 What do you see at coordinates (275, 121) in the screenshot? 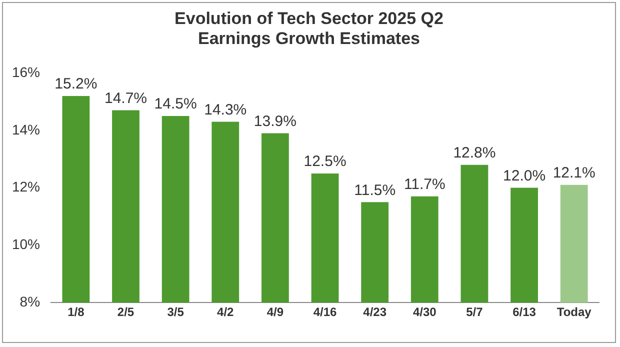
I see `data-label: 13.9%` at bounding box center [275, 121].